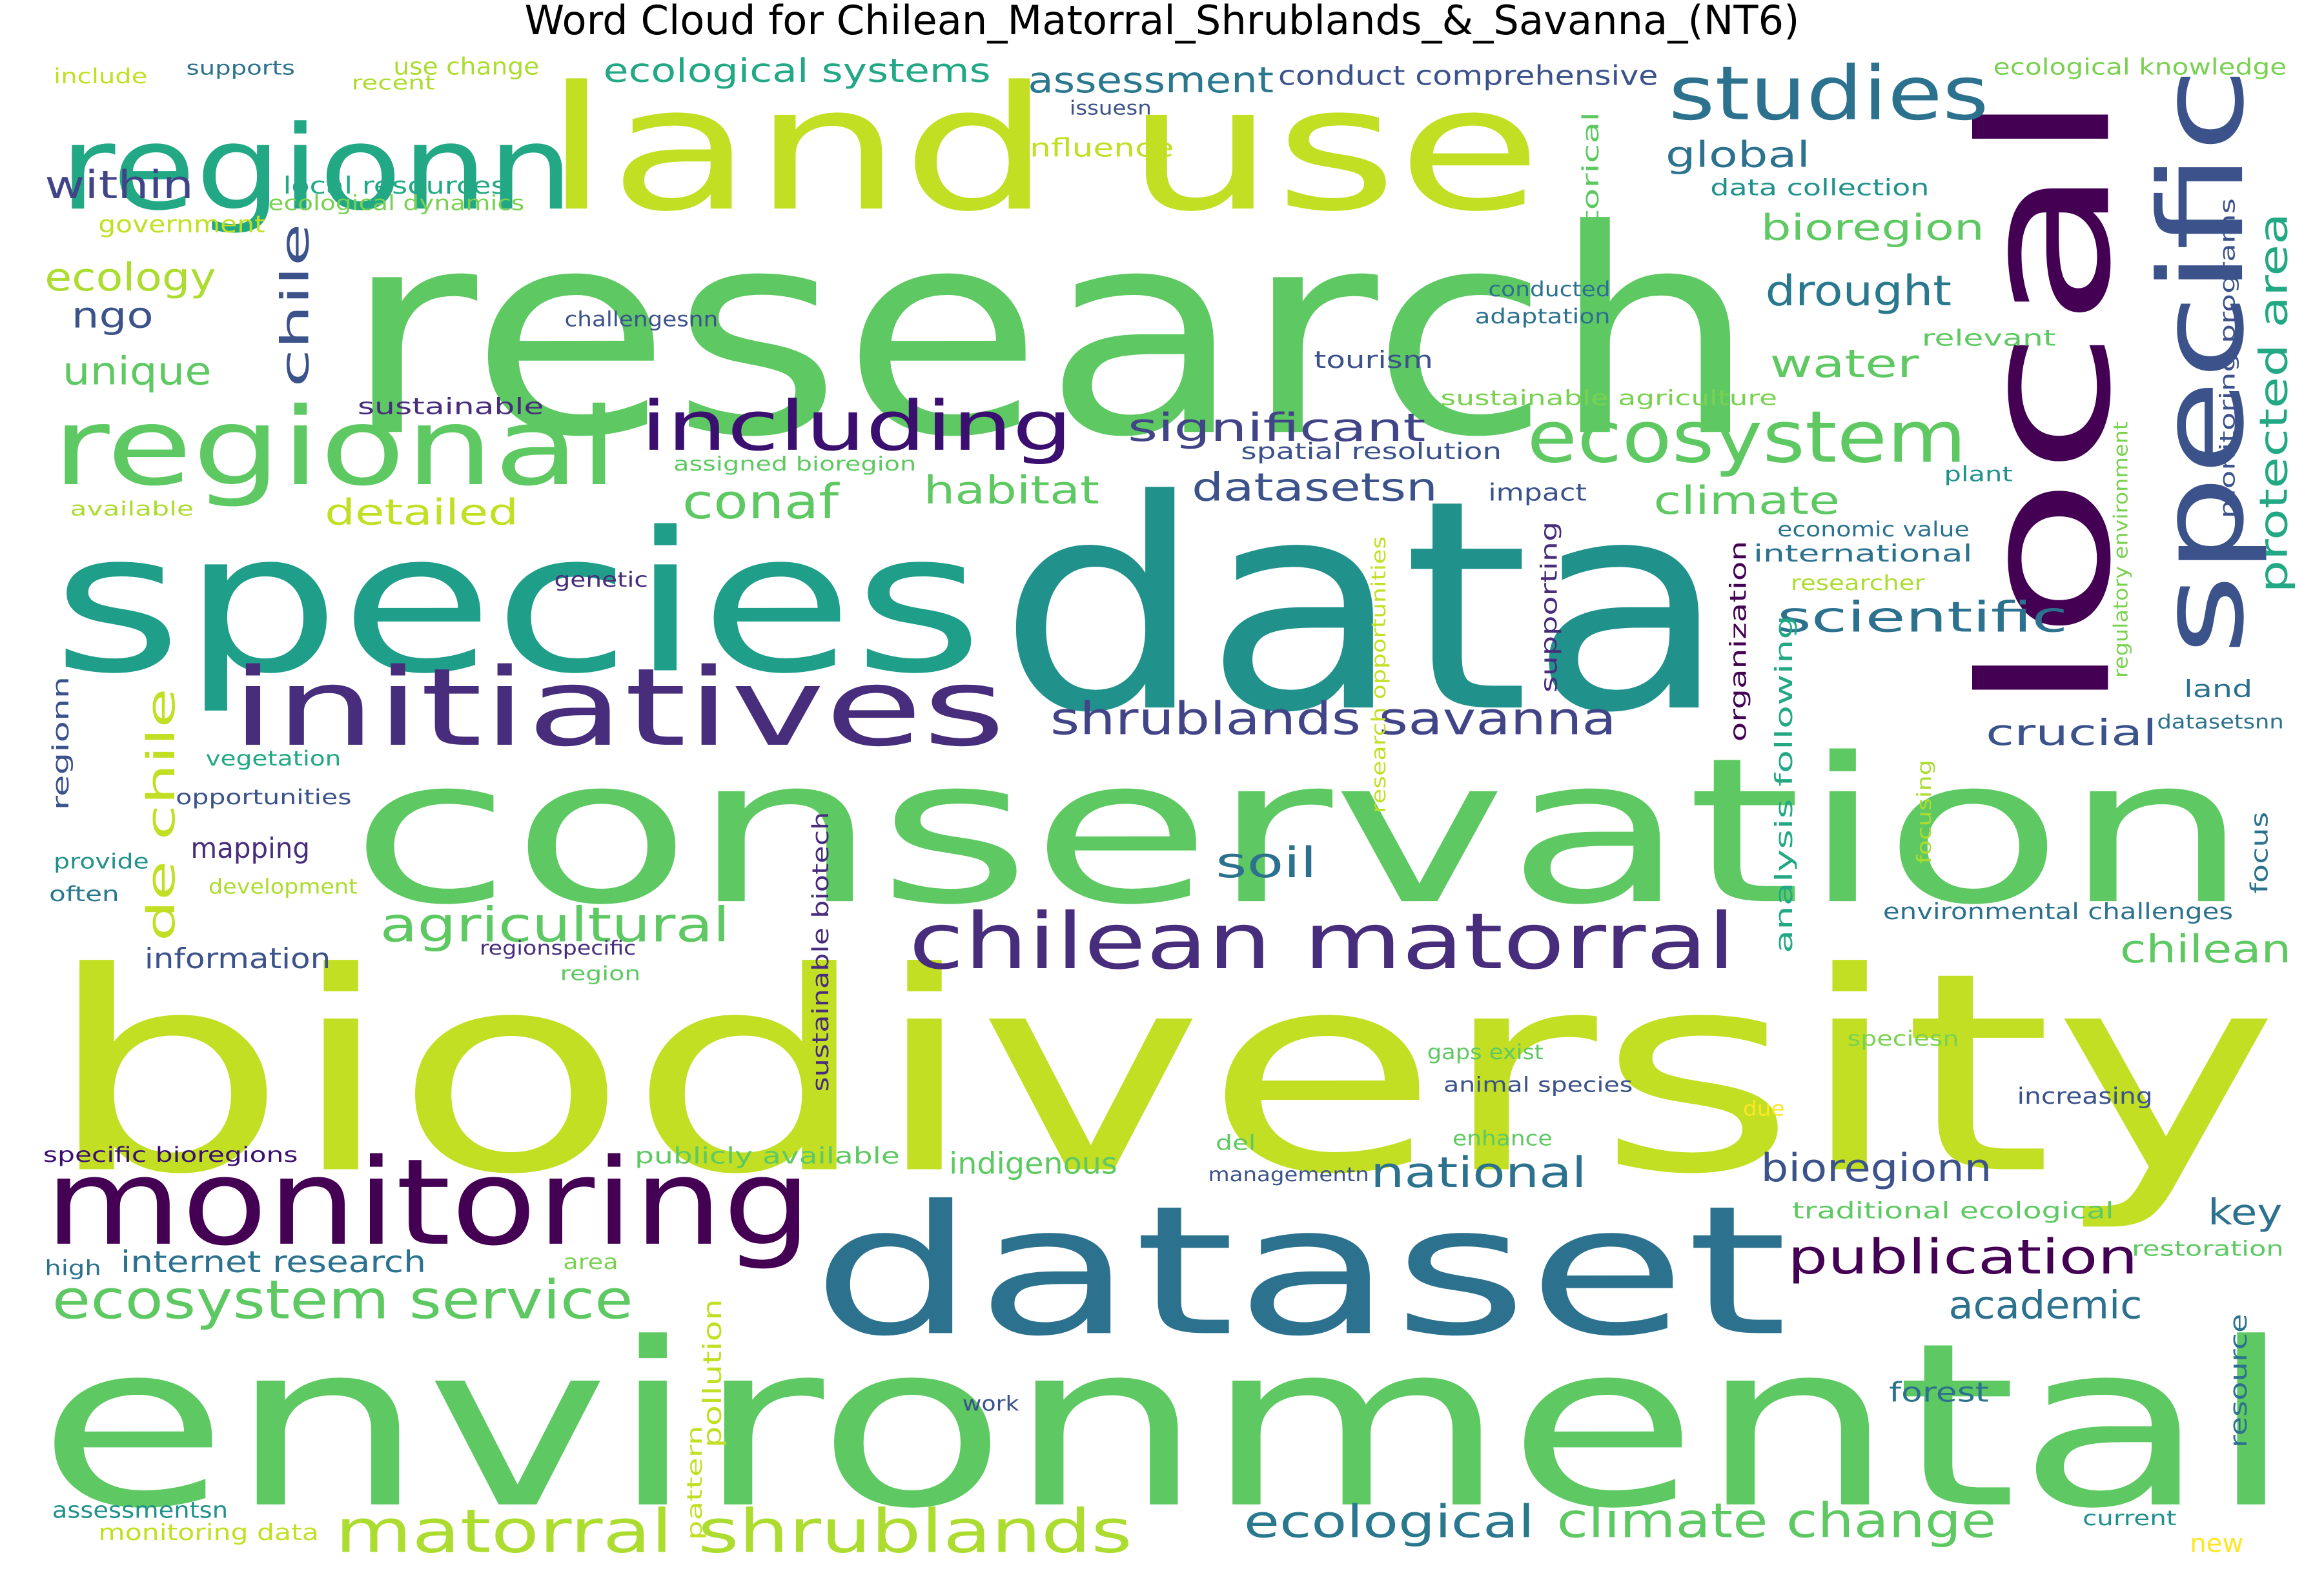 This screenshot has height=1582, width=2324. Describe the element at coordinates (119, 185) in the screenshot. I see `word-within: within` at that location.